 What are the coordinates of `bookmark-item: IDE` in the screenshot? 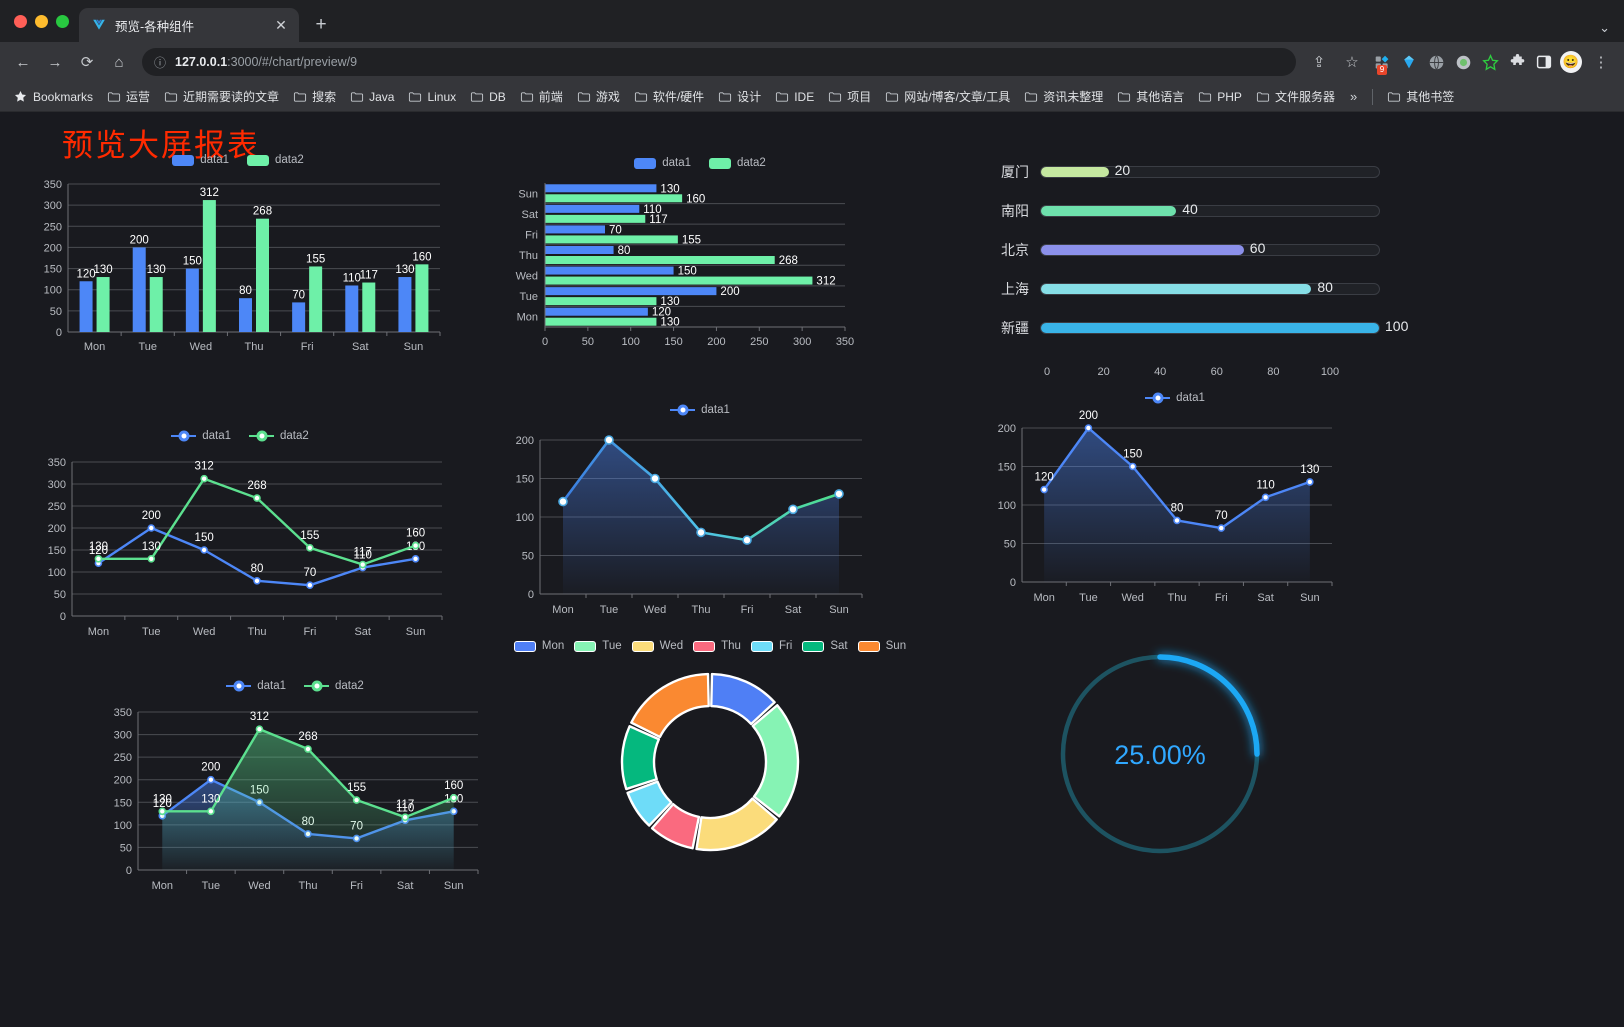 It's located at (794, 97).